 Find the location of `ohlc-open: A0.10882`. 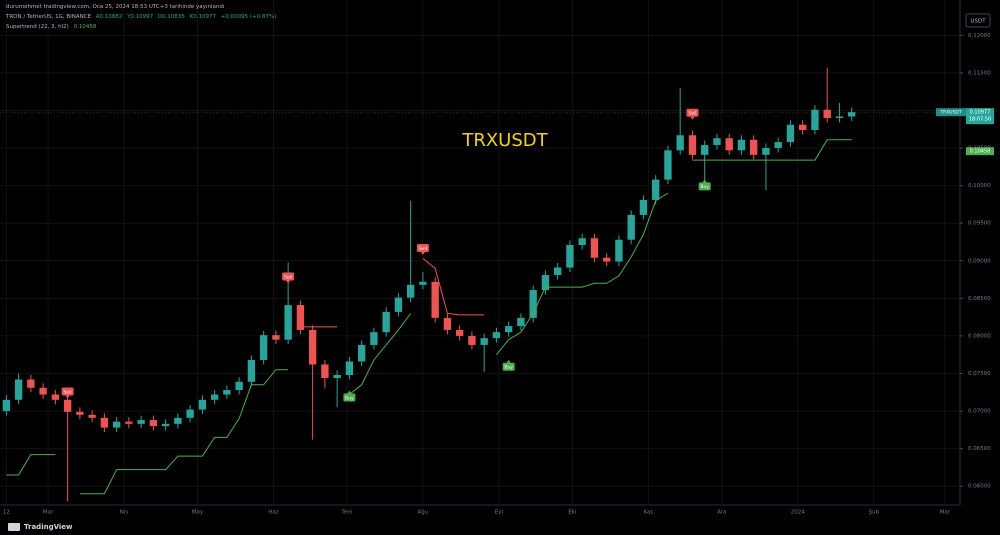

ohlc-open: A0.10882 is located at coordinates (109, 17).